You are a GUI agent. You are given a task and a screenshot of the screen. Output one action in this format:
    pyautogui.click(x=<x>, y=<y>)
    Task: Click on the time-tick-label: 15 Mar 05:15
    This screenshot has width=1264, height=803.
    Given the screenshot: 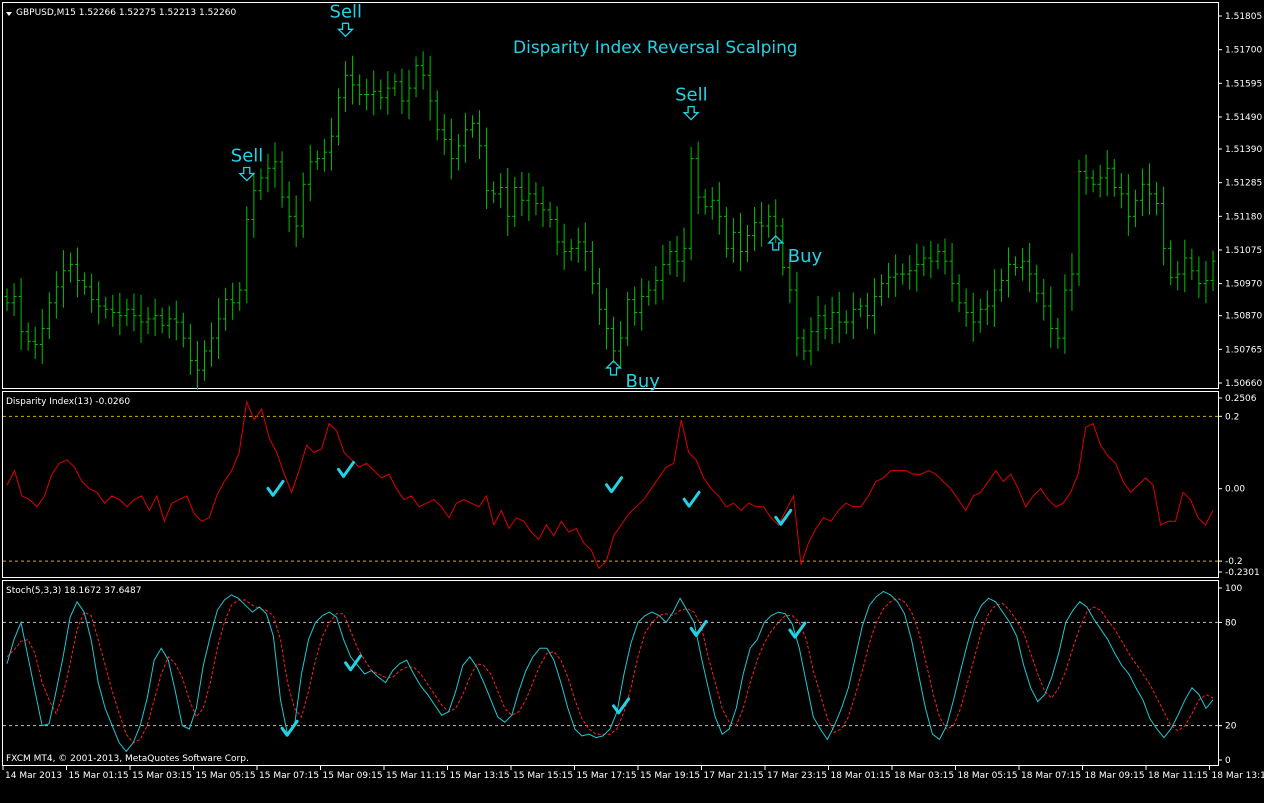 What is the action you would take?
    pyautogui.click(x=226, y=776)
    